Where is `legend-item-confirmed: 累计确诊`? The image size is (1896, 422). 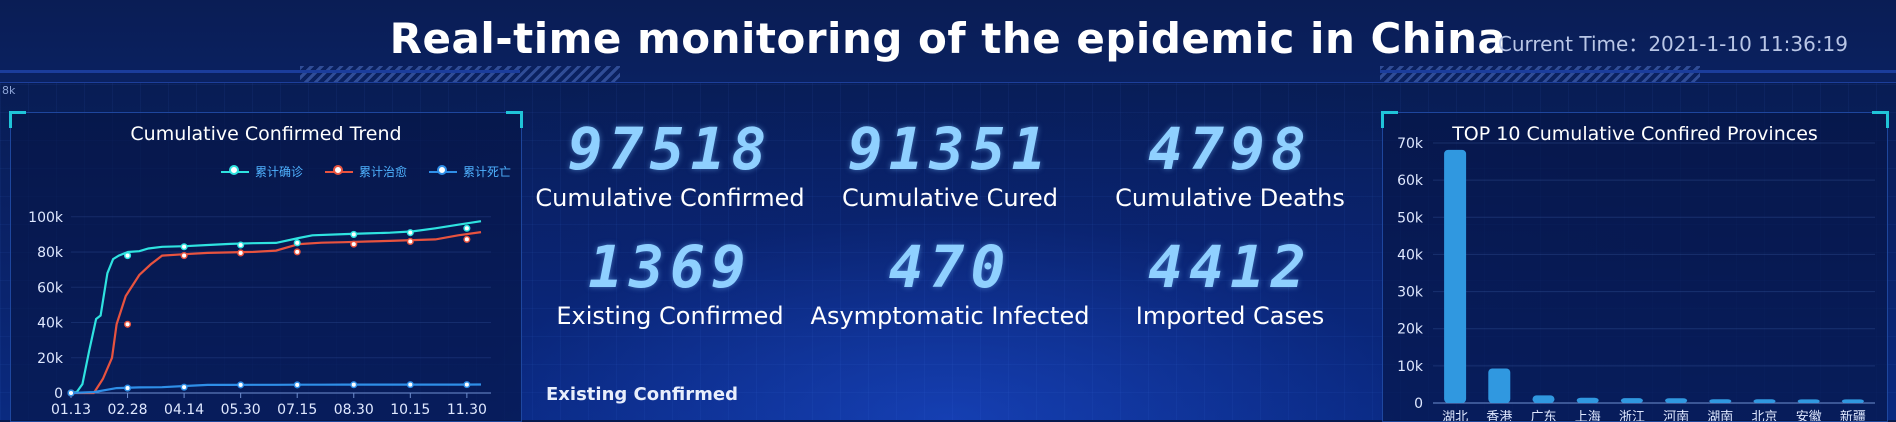
legend-item-confirmed: 累计确诊 is located at coordinates (261, 171).